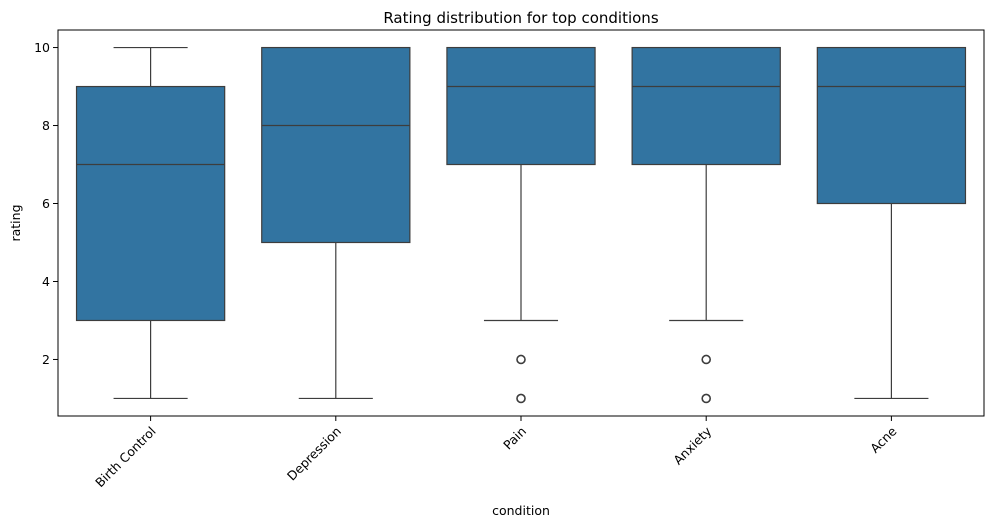 The height and width of the screenshot is (528, 996). What do you see at coordinates (125, 457) in the screenshot?
I see `x-tick-label: Birth Control` at bounding box center [125, 457].